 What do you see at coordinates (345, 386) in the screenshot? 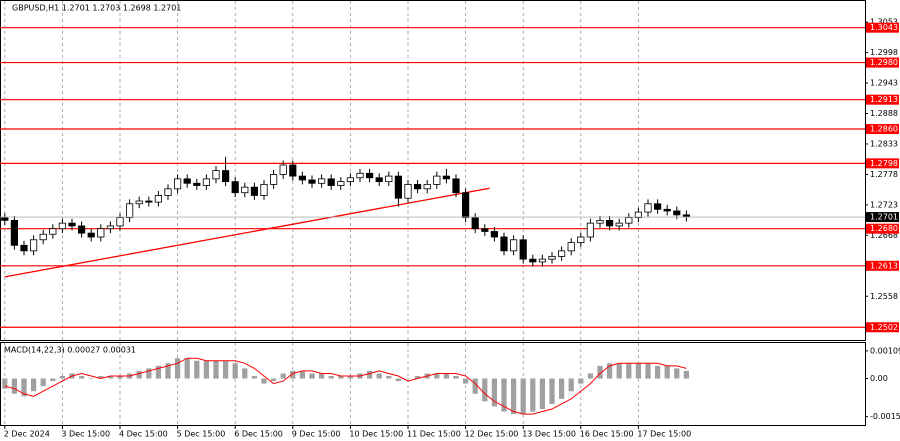
I see `macd-signal` at bounding box center [345, 386].